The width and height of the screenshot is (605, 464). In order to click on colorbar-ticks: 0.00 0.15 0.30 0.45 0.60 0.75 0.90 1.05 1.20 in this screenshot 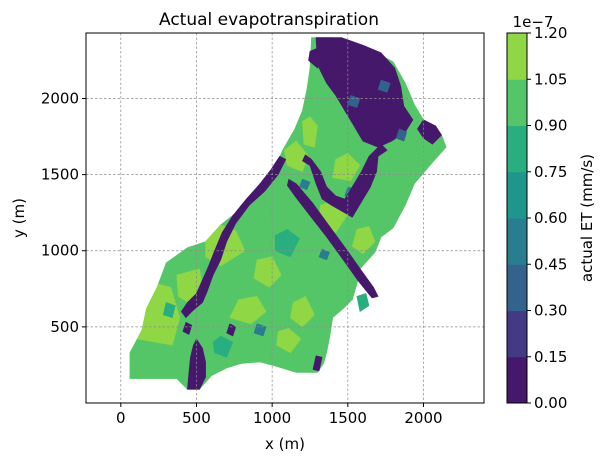, I will do `click(547, 218)`.